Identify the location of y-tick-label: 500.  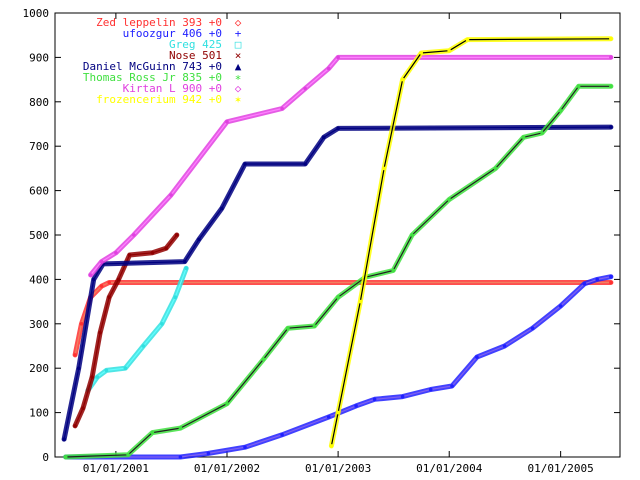
(39, 235).